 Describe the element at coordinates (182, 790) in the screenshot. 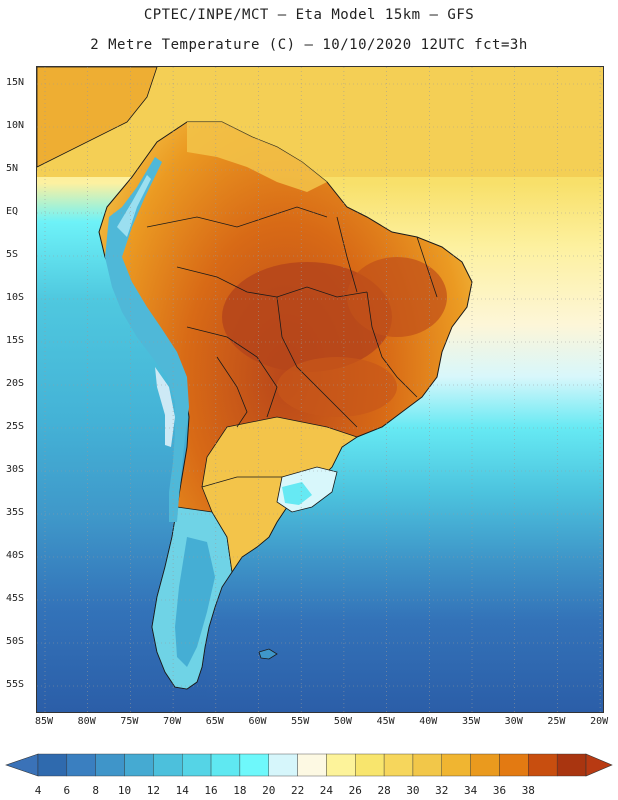

I see `colorbar-tick-14: 14` at that location.